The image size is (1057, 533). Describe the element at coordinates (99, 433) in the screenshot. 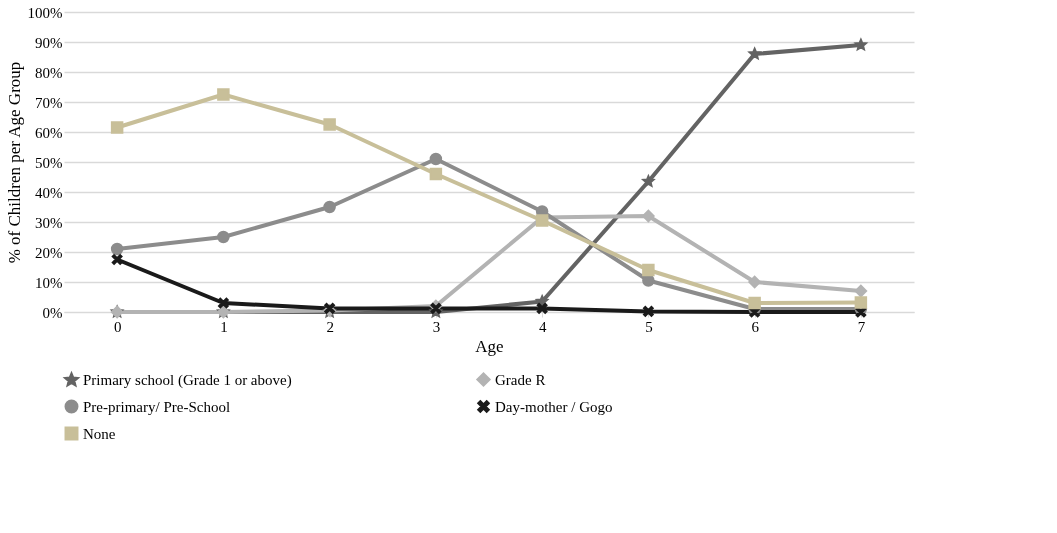

I see `legend-label: None` at that location.